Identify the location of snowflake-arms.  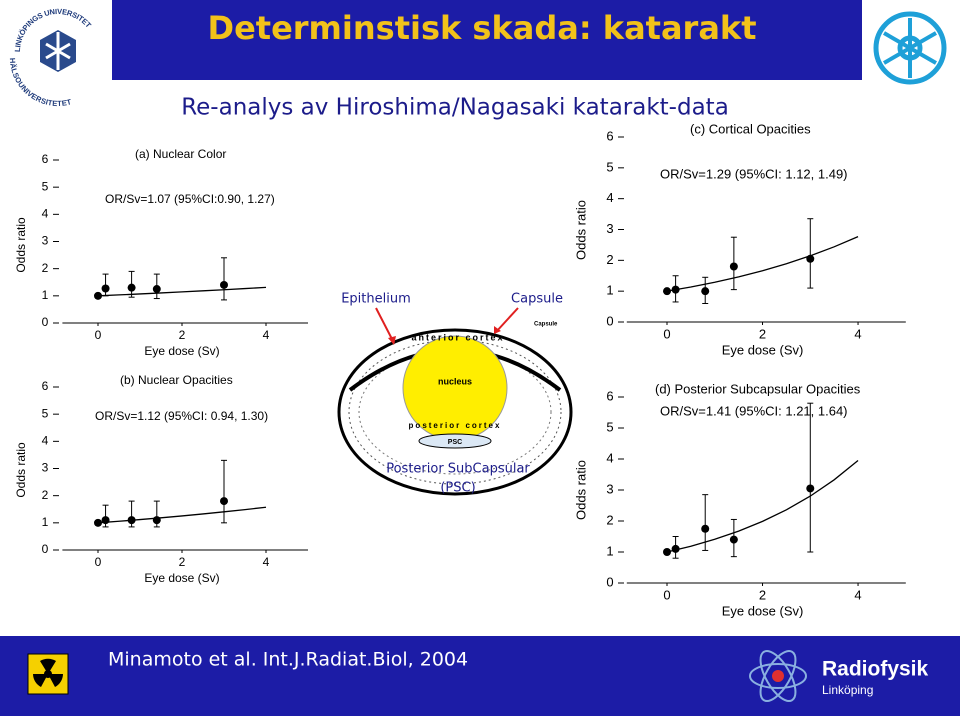
(910, 48).